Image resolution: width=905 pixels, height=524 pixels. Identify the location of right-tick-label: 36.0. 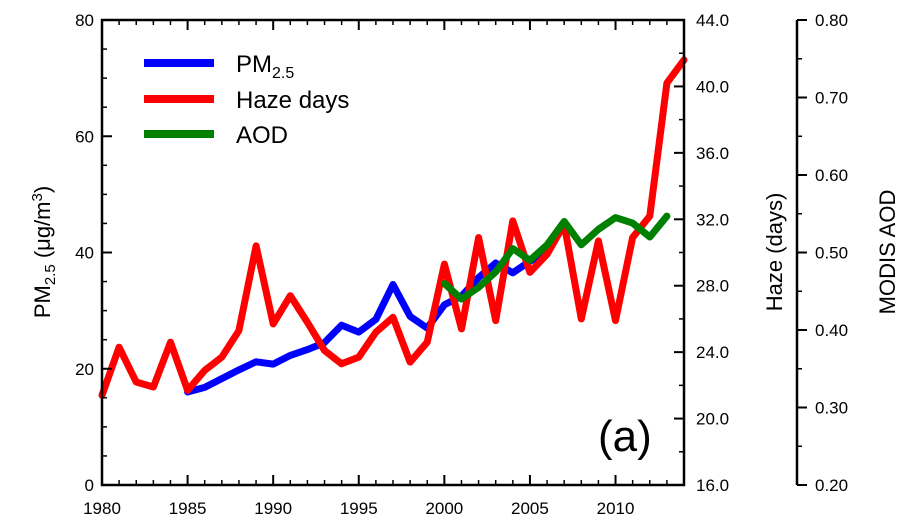
(712, 153).